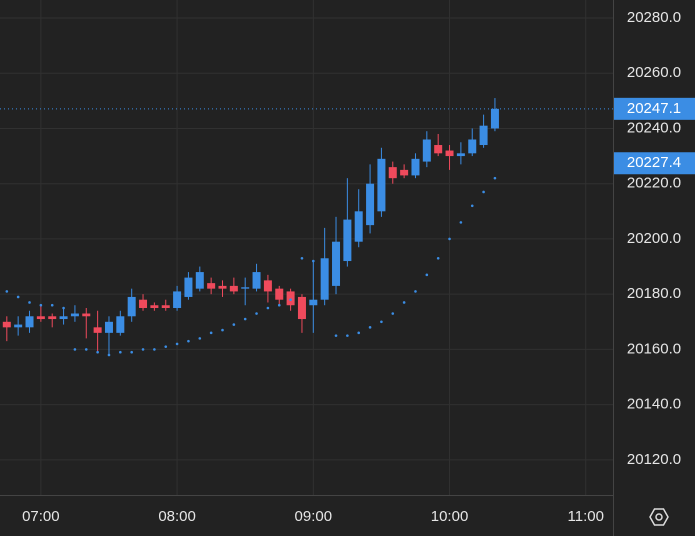 This screenshot has height=536, width=695. Describe the element at coordinates (654, 183) in the screenshot. I see `y-tick-label: 20220.0` at that location.